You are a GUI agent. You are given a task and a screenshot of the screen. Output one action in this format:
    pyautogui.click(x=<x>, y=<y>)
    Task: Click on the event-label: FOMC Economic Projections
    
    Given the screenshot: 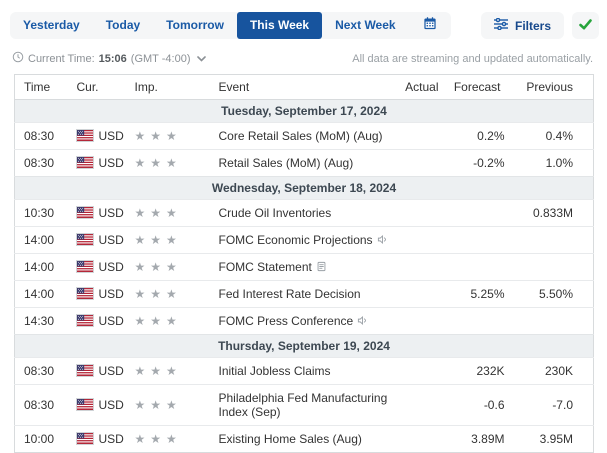 What is the action you would take?
    pyautogui.click(x=295, y=240)
    